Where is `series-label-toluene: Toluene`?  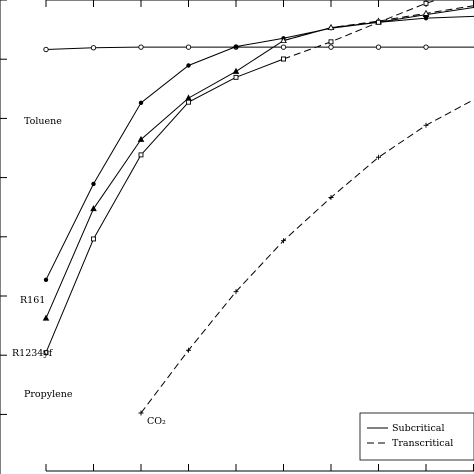
series-label-toluene: Toluene is located at coordinates (43, 121).